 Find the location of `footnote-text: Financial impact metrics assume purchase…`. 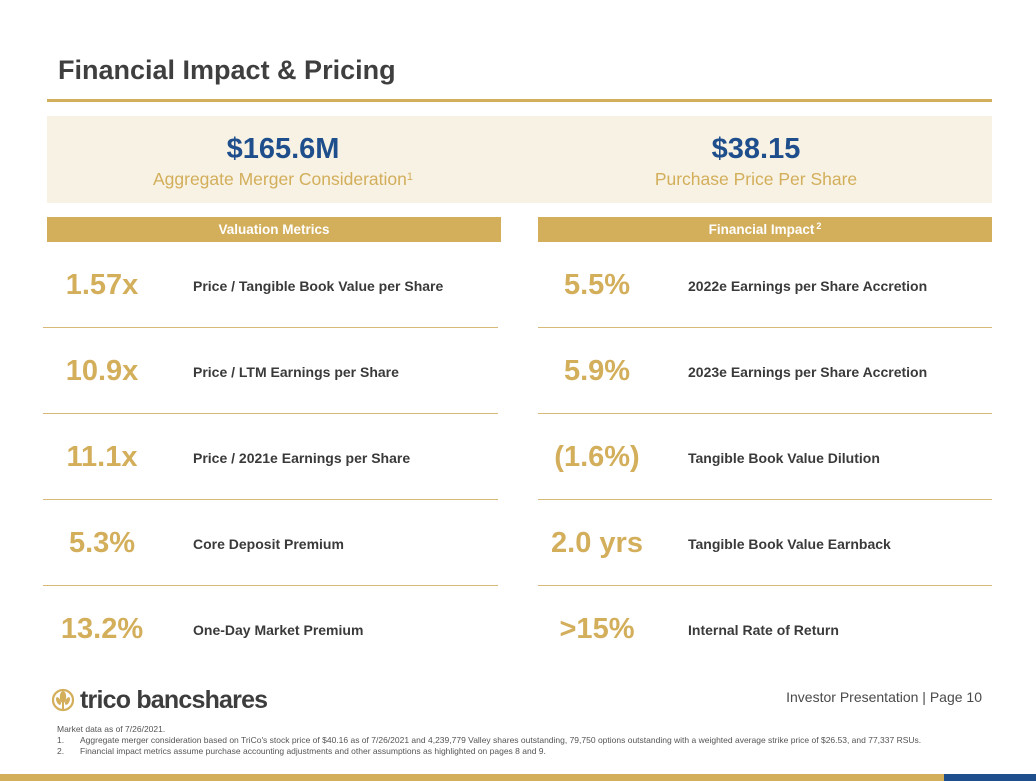

footnote-text: Financial impact metrics assume purchase… is located at coordinates (313, 751).